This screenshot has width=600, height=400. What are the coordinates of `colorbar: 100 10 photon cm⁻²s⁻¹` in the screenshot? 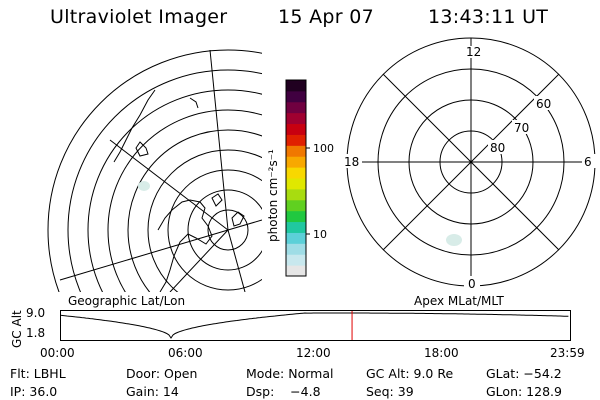 It's located at (300, 178).